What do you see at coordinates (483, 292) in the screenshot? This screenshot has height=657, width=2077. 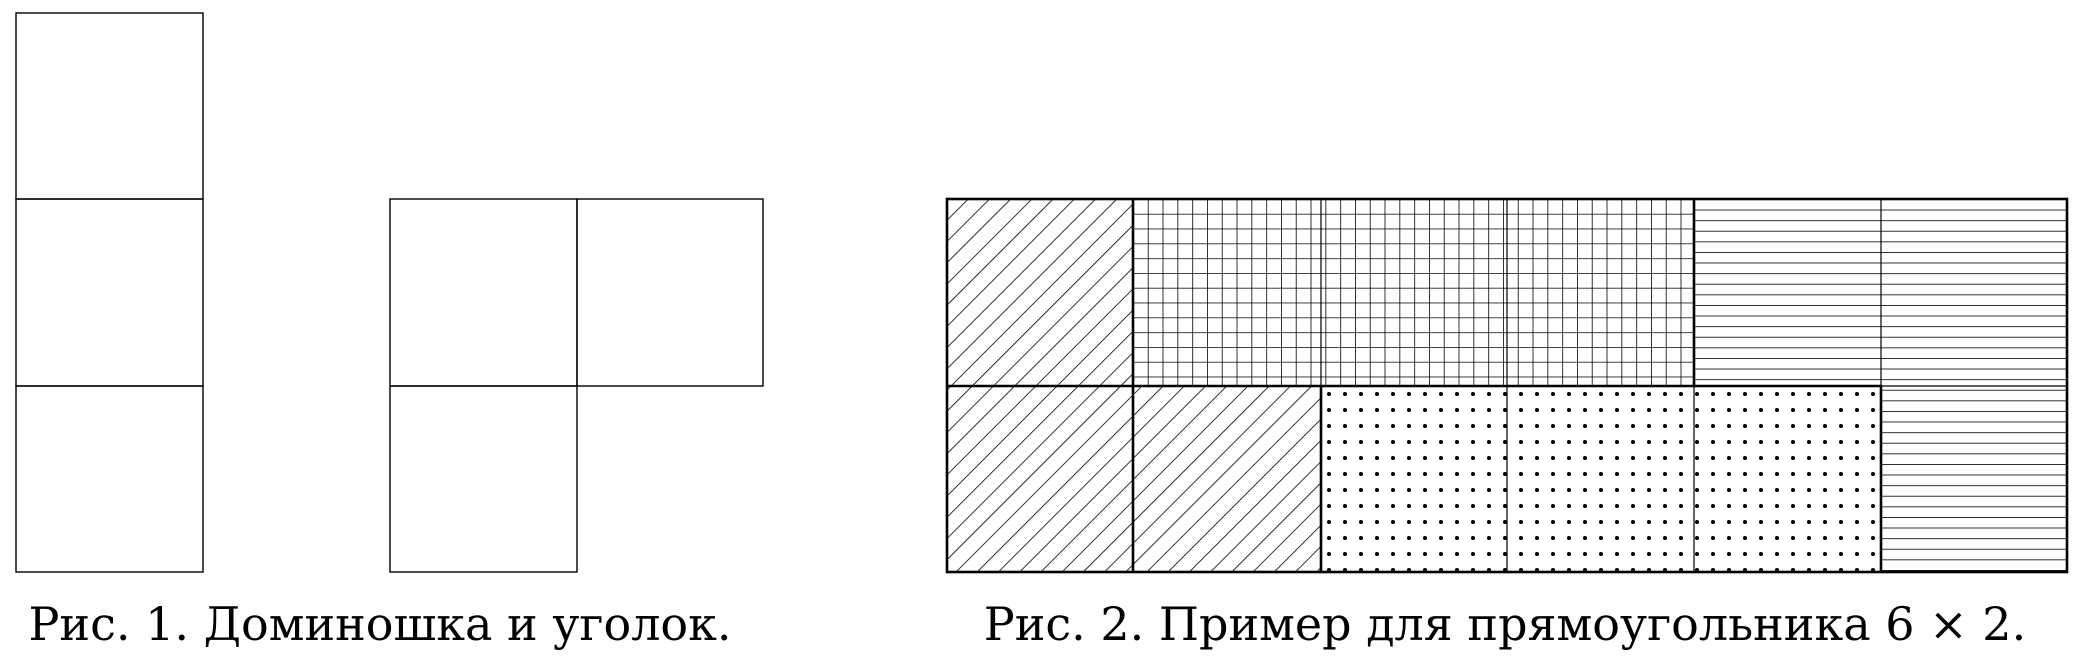 I see `corner-cell-top-left` at bounding box center [483, 292].